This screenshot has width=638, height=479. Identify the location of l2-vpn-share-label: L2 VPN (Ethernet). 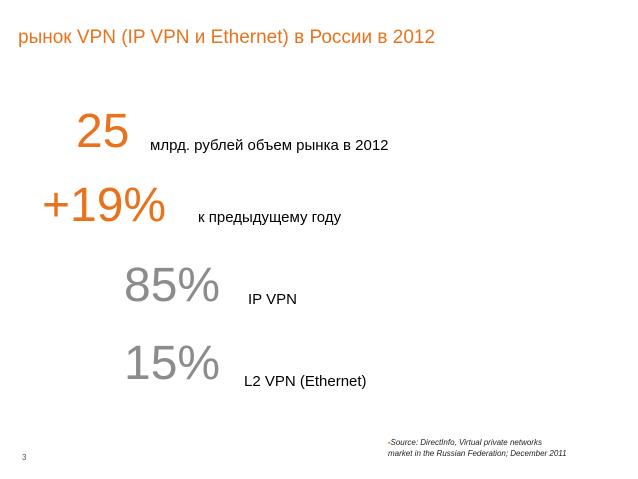
(305, 381).